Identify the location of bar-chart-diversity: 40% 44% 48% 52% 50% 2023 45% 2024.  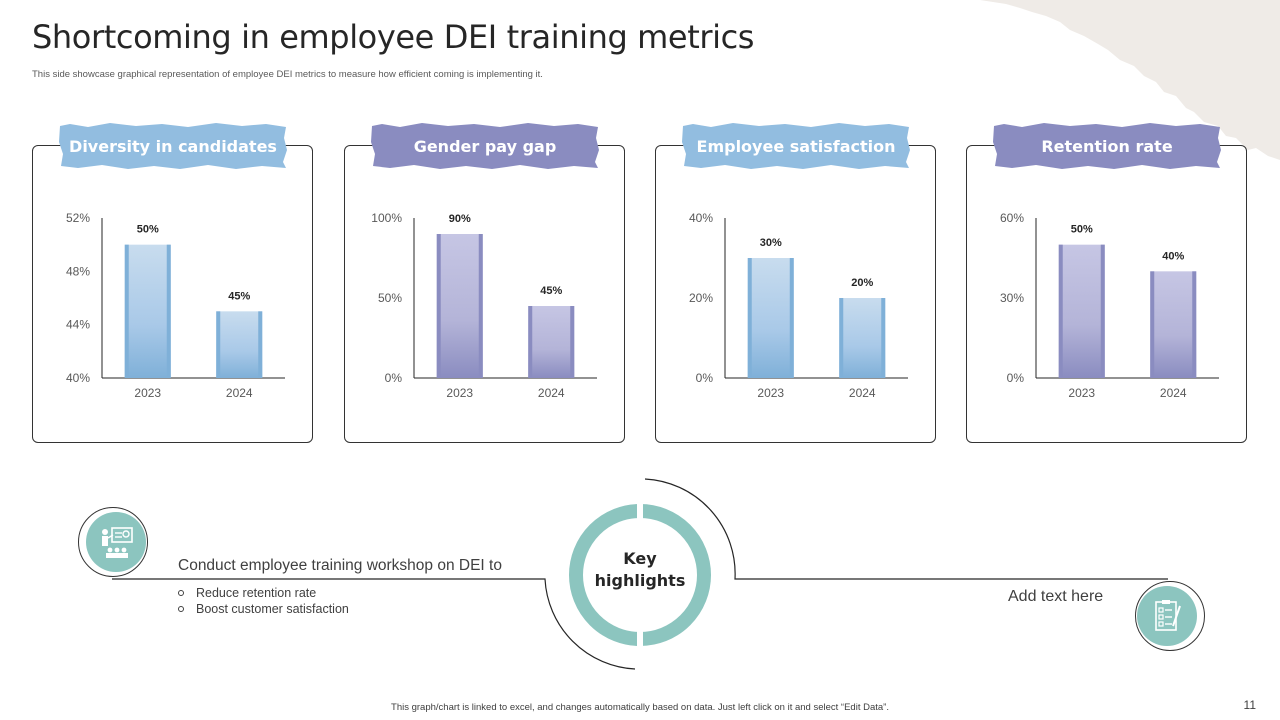
(172, 302).